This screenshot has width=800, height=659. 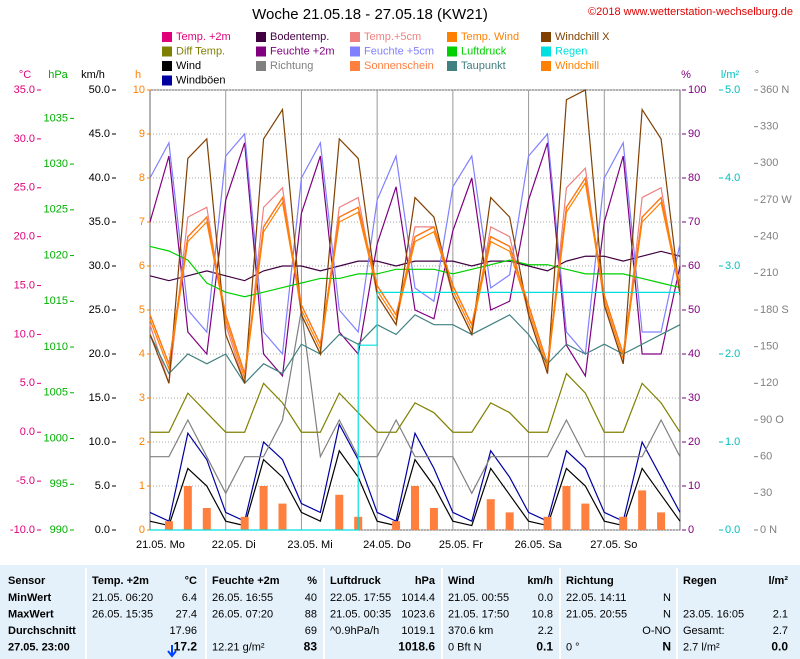 I want to click on cell-value: 2.2, so click(x=545, y=631).